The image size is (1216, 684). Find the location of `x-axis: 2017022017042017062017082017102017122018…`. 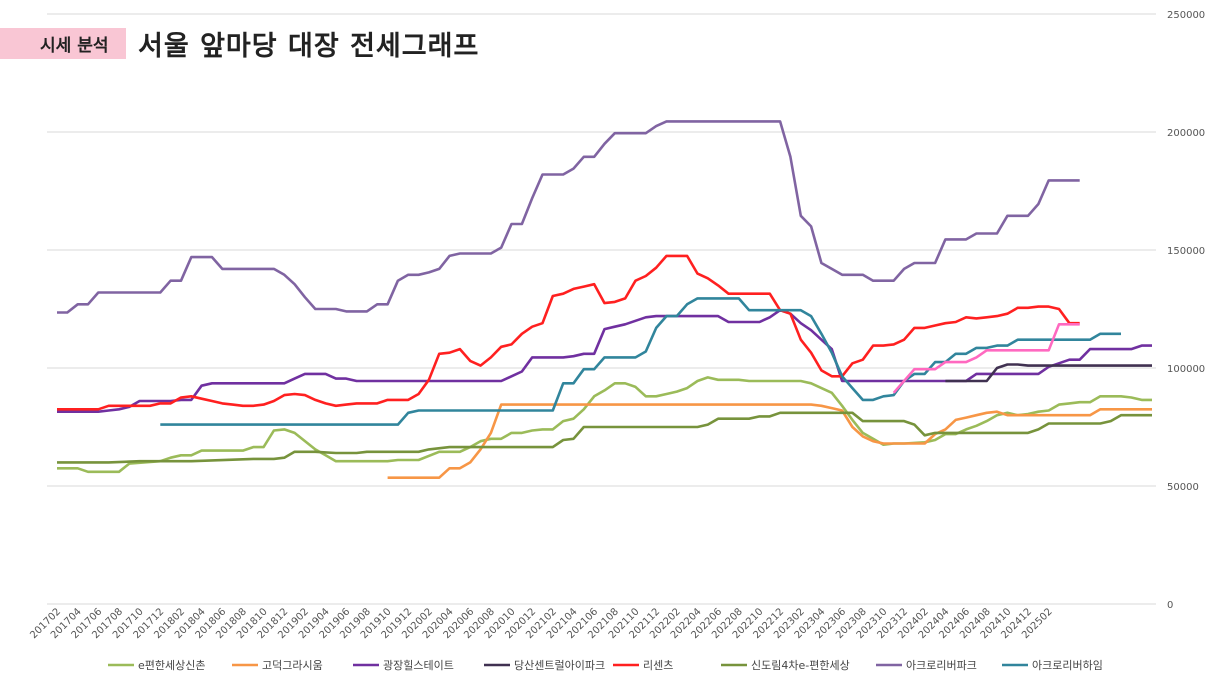

x-axis: 2017022017042017062017082017102017122018… is located at coordinates (541, 623).